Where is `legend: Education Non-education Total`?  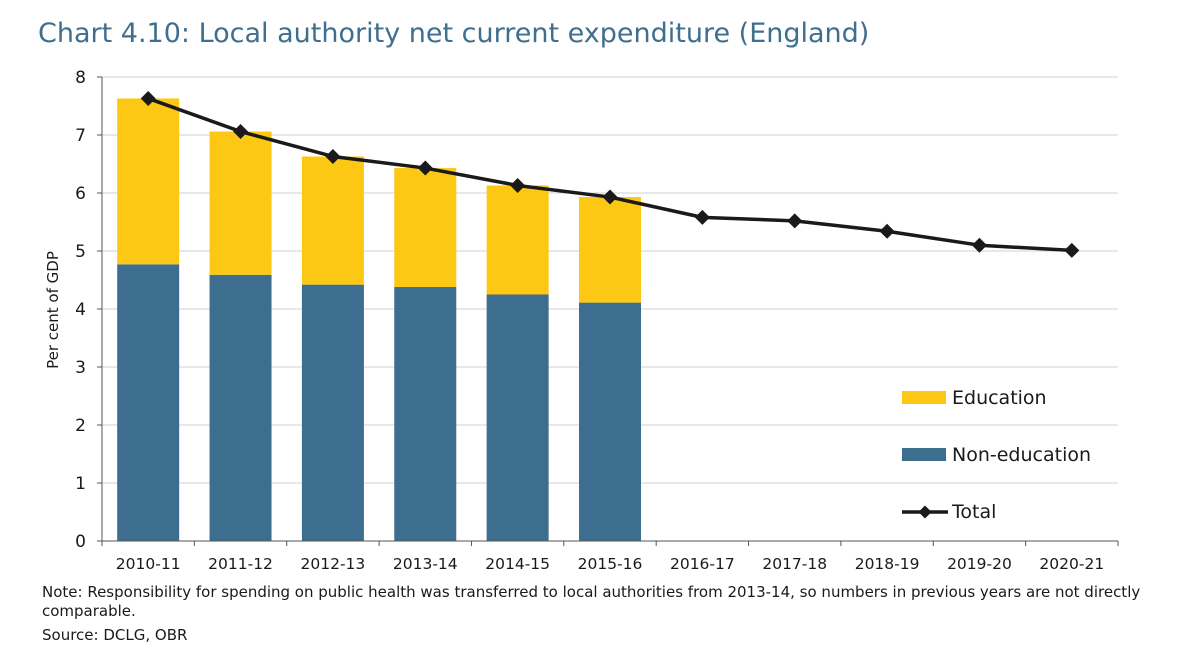
legend: Education Non-education Total is located at coordinates (996, 455).